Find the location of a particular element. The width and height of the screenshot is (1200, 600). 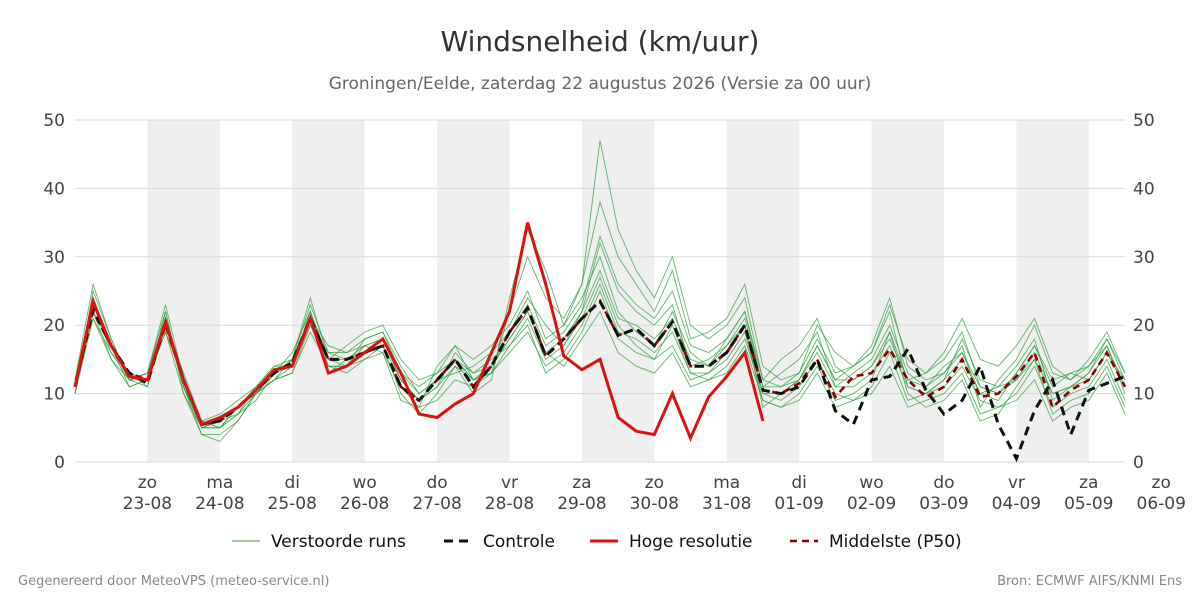

y-tick-label-right: 10 is located at coordinates (1144, 395).